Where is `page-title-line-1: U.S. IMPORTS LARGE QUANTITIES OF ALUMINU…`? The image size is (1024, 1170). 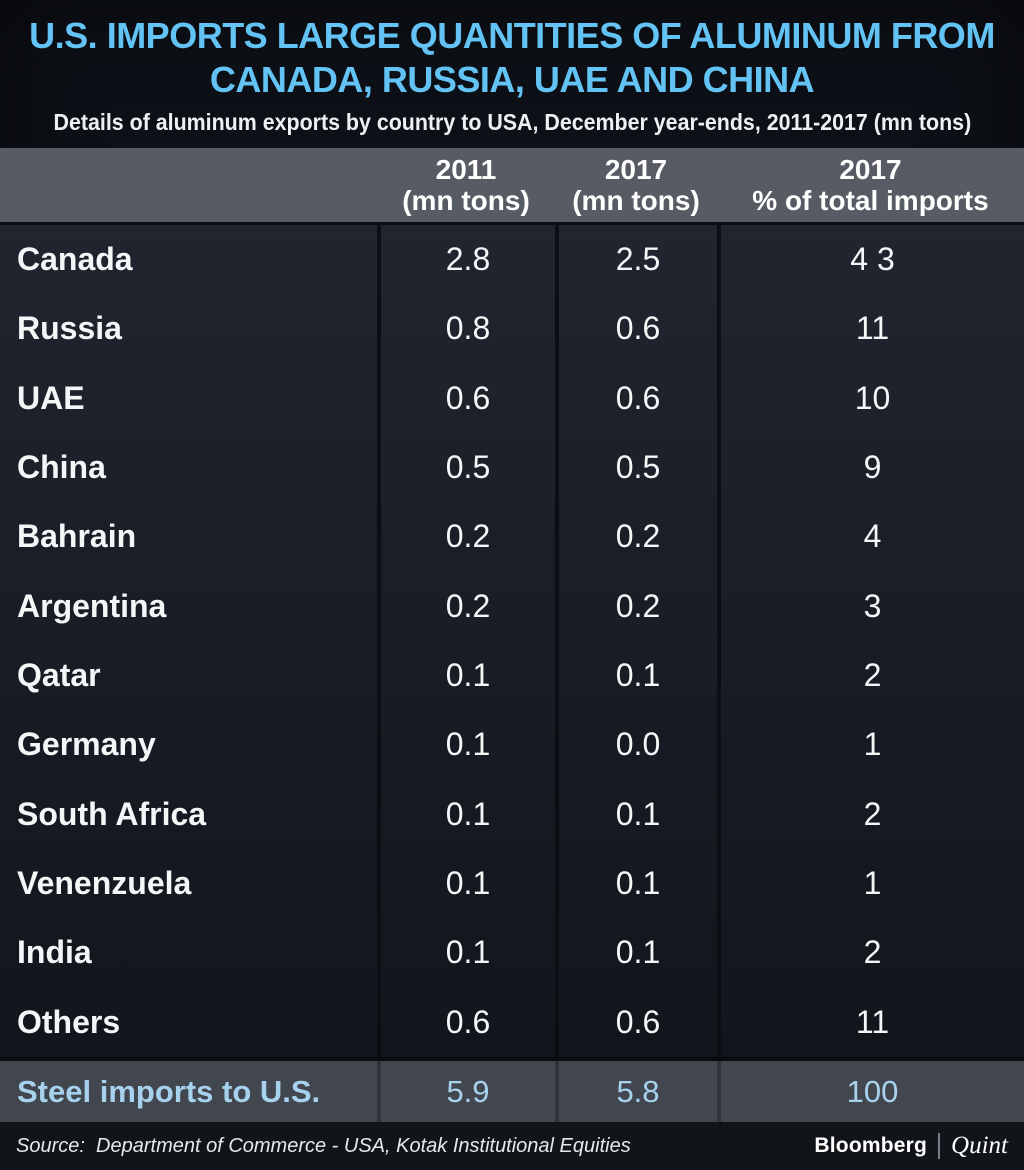 page-title-line-1: U.S. IMPORTS LARGE QUANTITIES OF ALUMINU… is located at coordinates (512, 35).